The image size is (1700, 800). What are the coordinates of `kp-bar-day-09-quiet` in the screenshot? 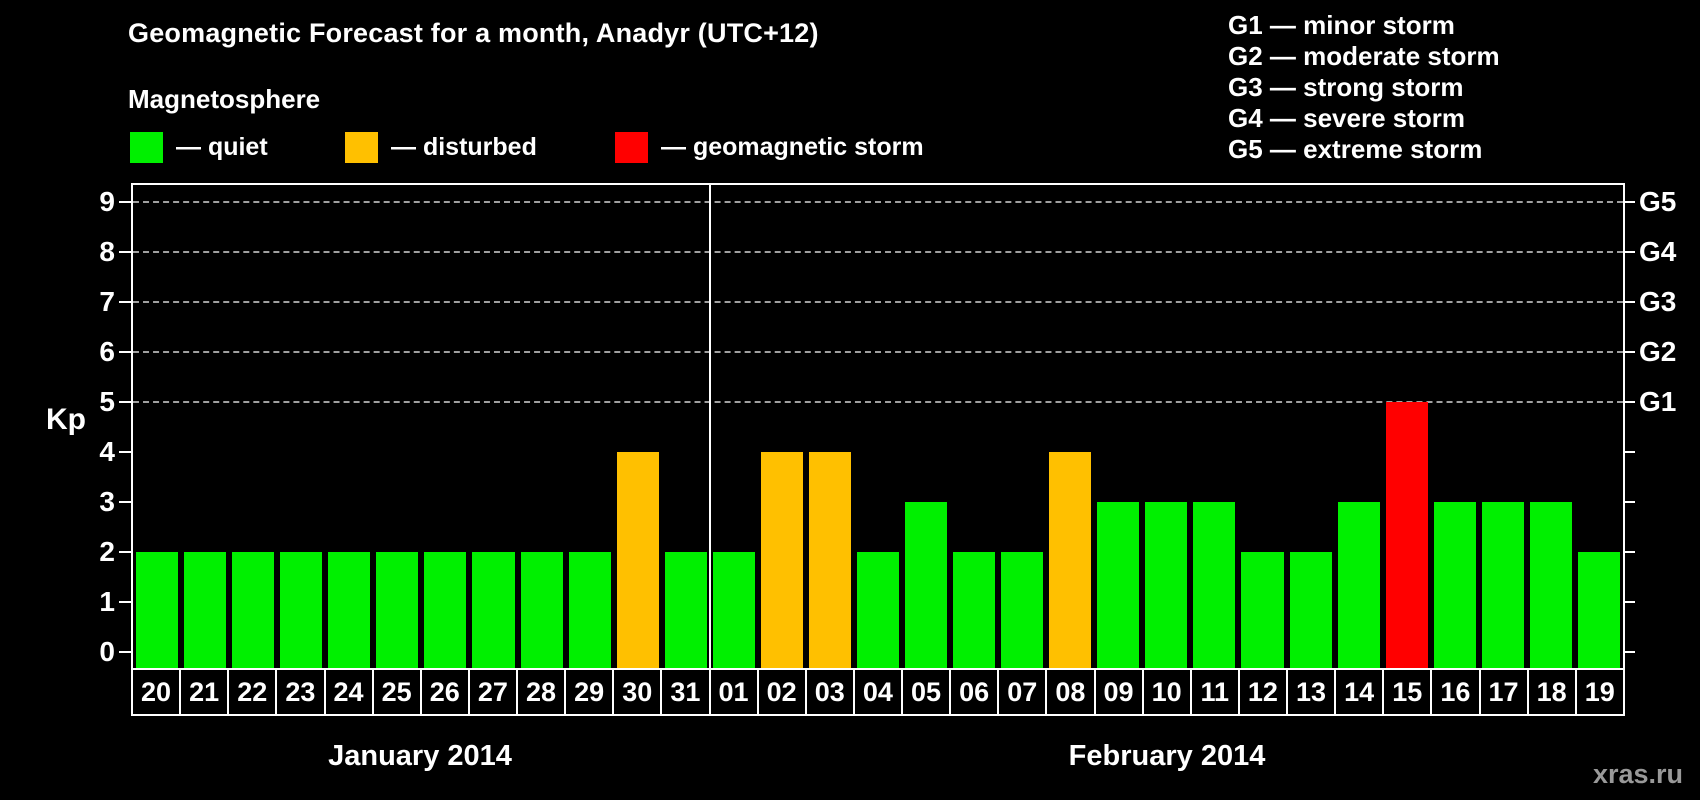 It's located at (1118, 585).